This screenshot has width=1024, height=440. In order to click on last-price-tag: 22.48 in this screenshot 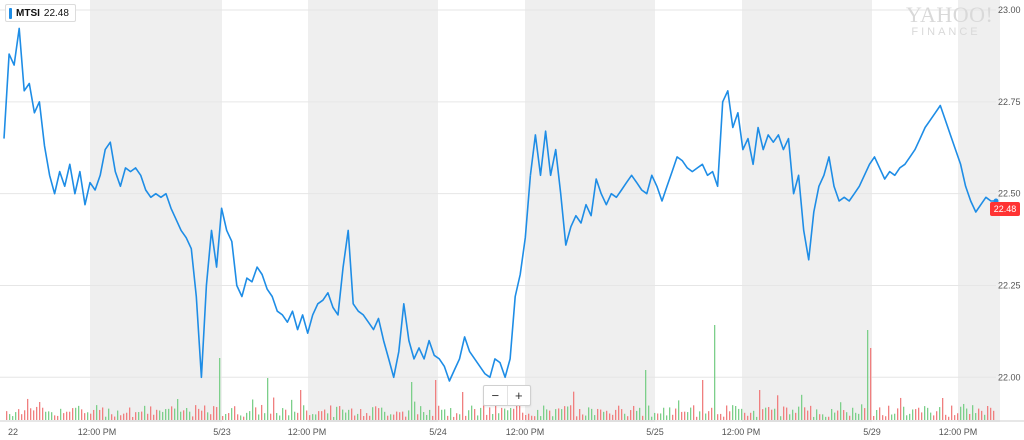, I will do `click(1005, 209)`.